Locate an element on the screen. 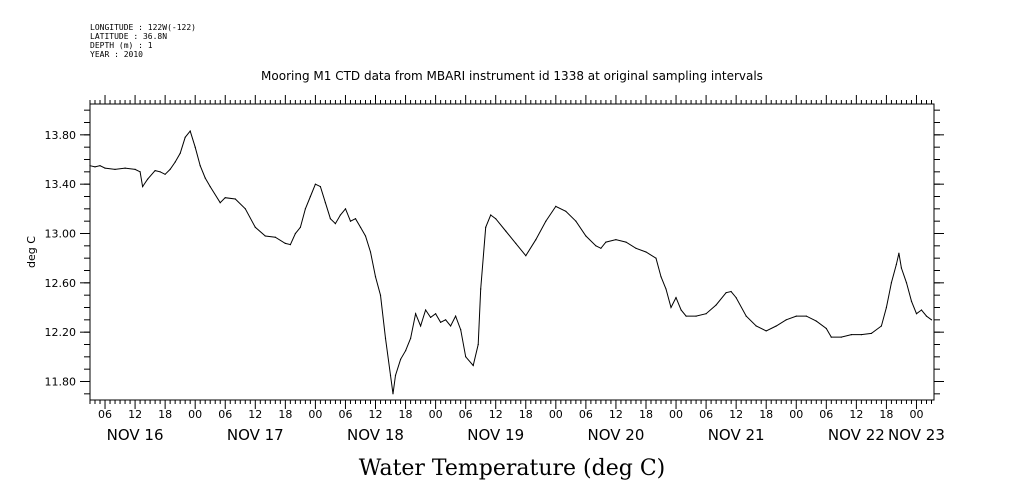 The image size is (1009, 504). y-tick-label: 12.60 is located at coordinates (61, 283).